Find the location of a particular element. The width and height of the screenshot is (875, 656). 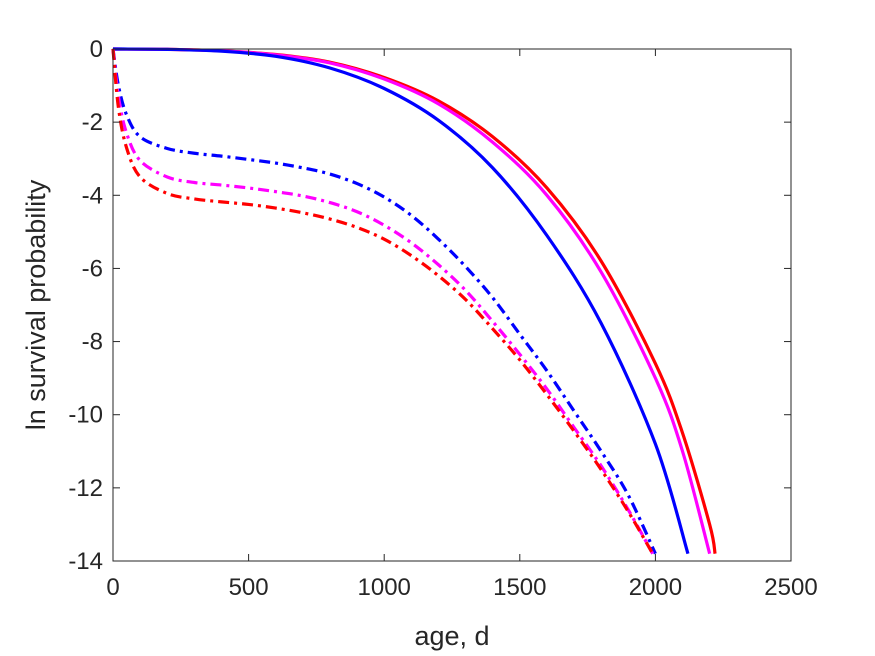

y-tick-label: -8 is located at coordinates (92, 342).